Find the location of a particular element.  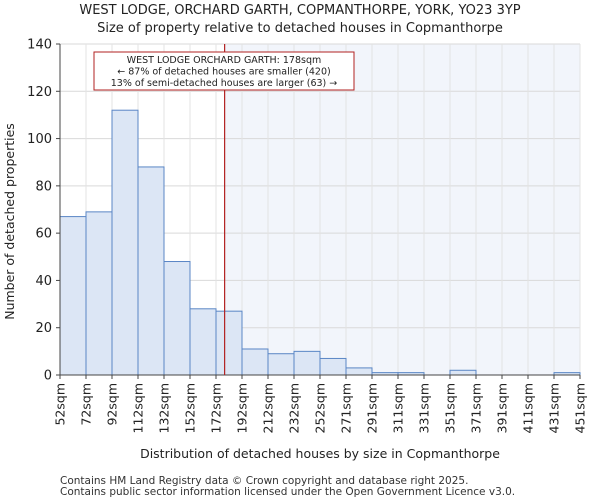

x-tick-label: 311sqm is located at coordinates (398, 408).